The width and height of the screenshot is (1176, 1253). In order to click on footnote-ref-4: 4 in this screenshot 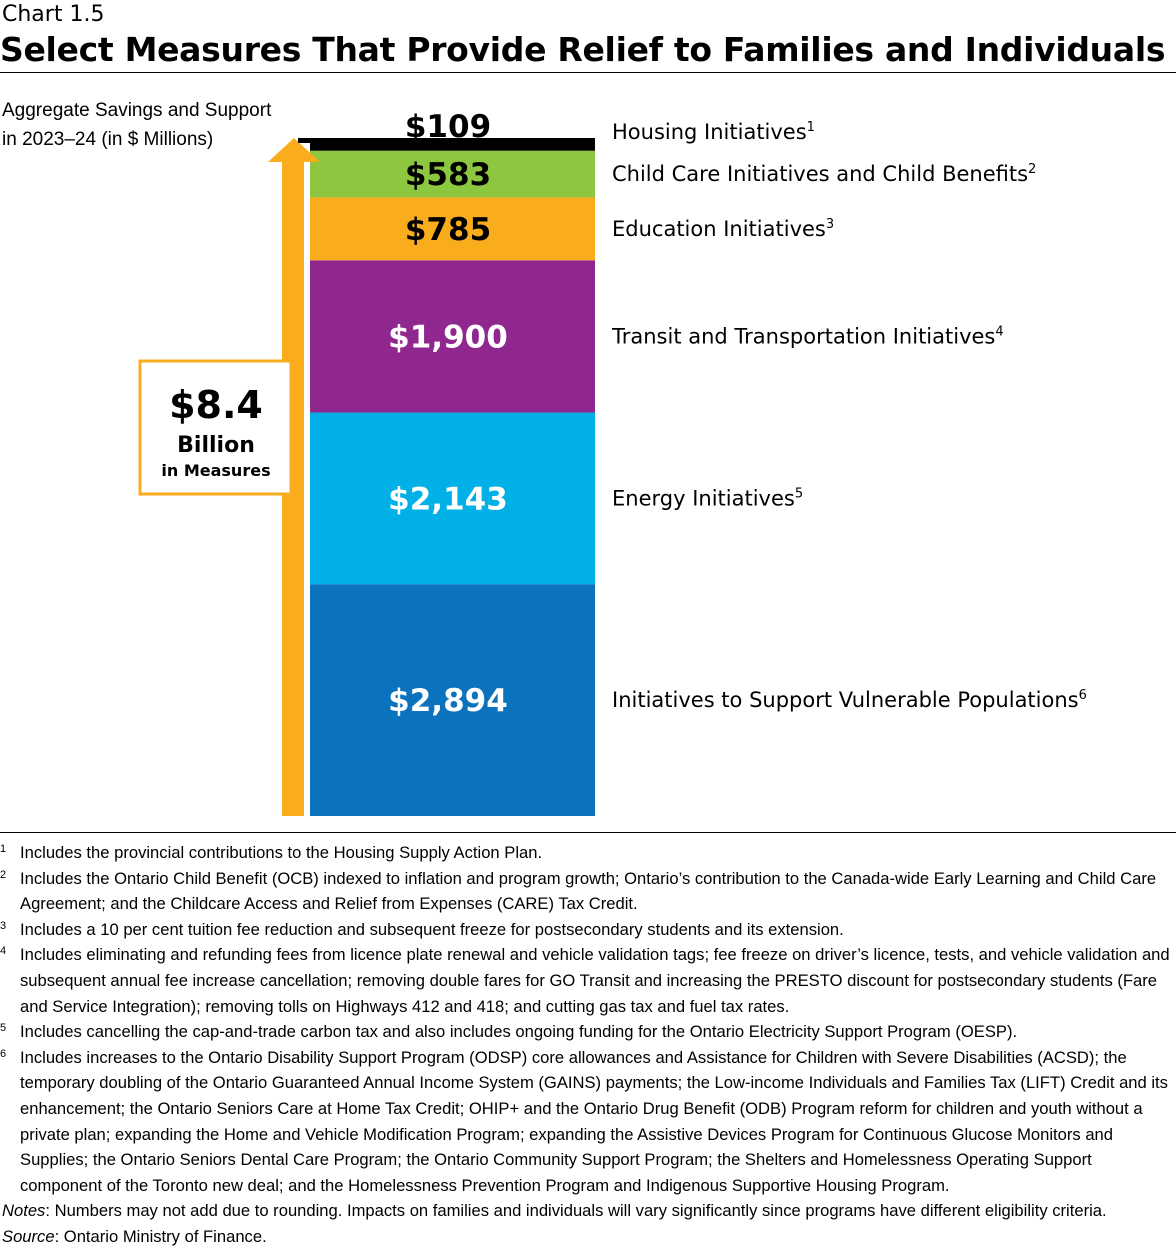, I will do `click(999, 331)`.